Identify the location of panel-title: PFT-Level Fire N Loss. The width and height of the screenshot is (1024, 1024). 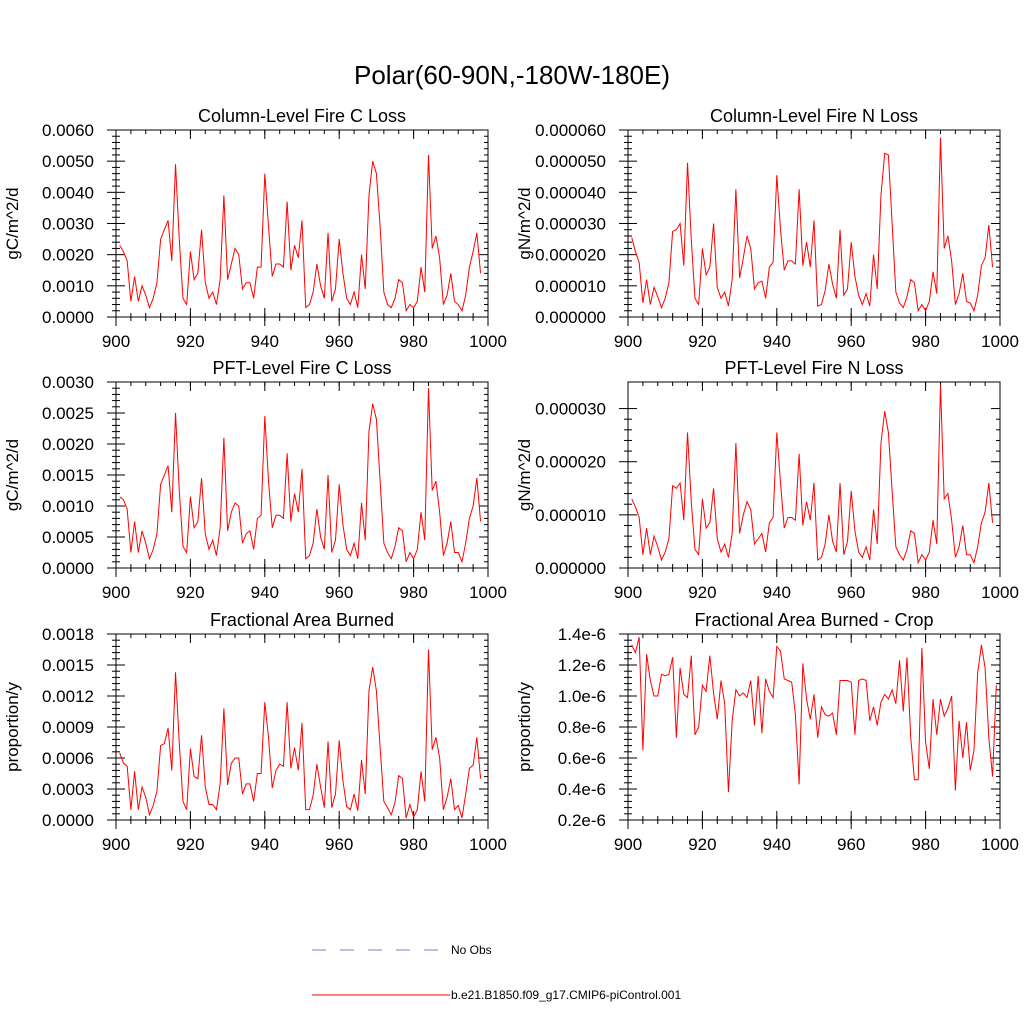
(813, 368).